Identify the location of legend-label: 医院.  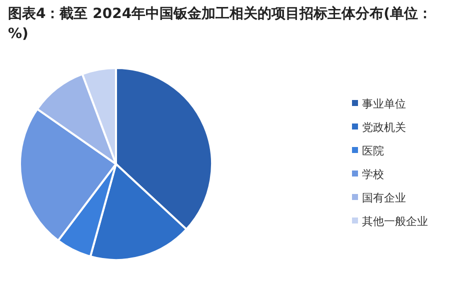
(373, 151).